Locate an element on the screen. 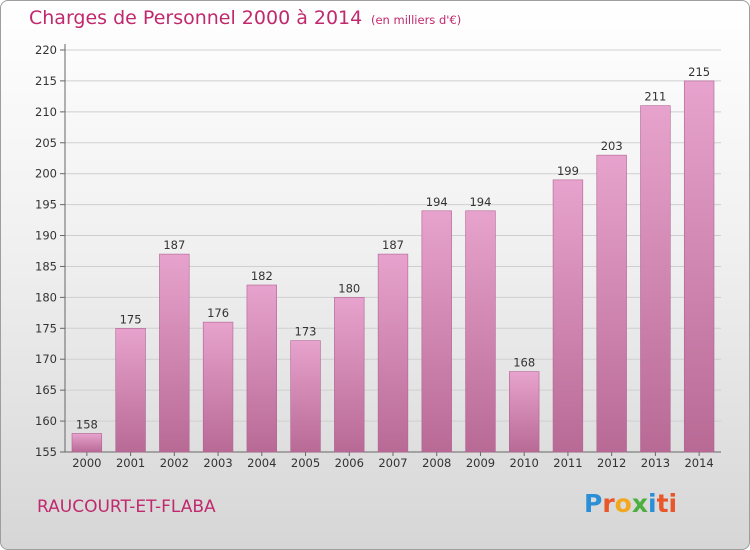 This screenshot has height=550, width=750. x-tick-label: 2014 is located at coordinates (698, 463).